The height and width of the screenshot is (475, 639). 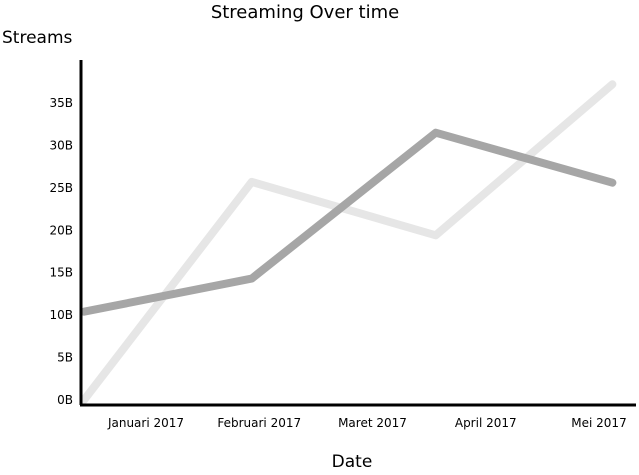 I want to click on y-tick-label: 15B, so click(x=61, y=273).